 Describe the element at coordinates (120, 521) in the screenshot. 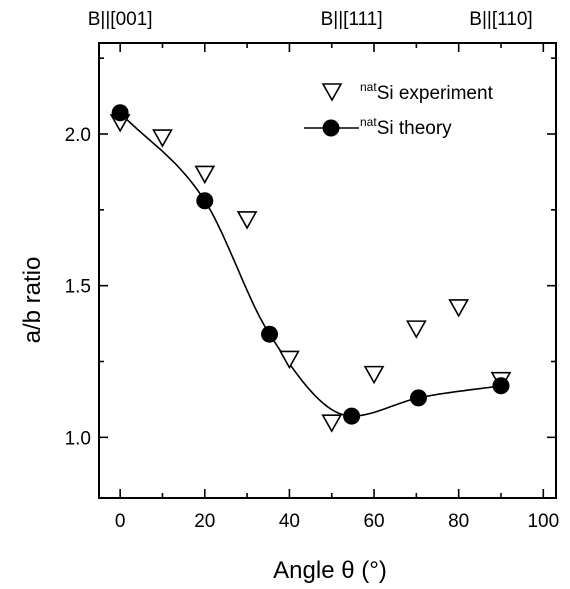

I see `x-tick-label: 0` at that location.